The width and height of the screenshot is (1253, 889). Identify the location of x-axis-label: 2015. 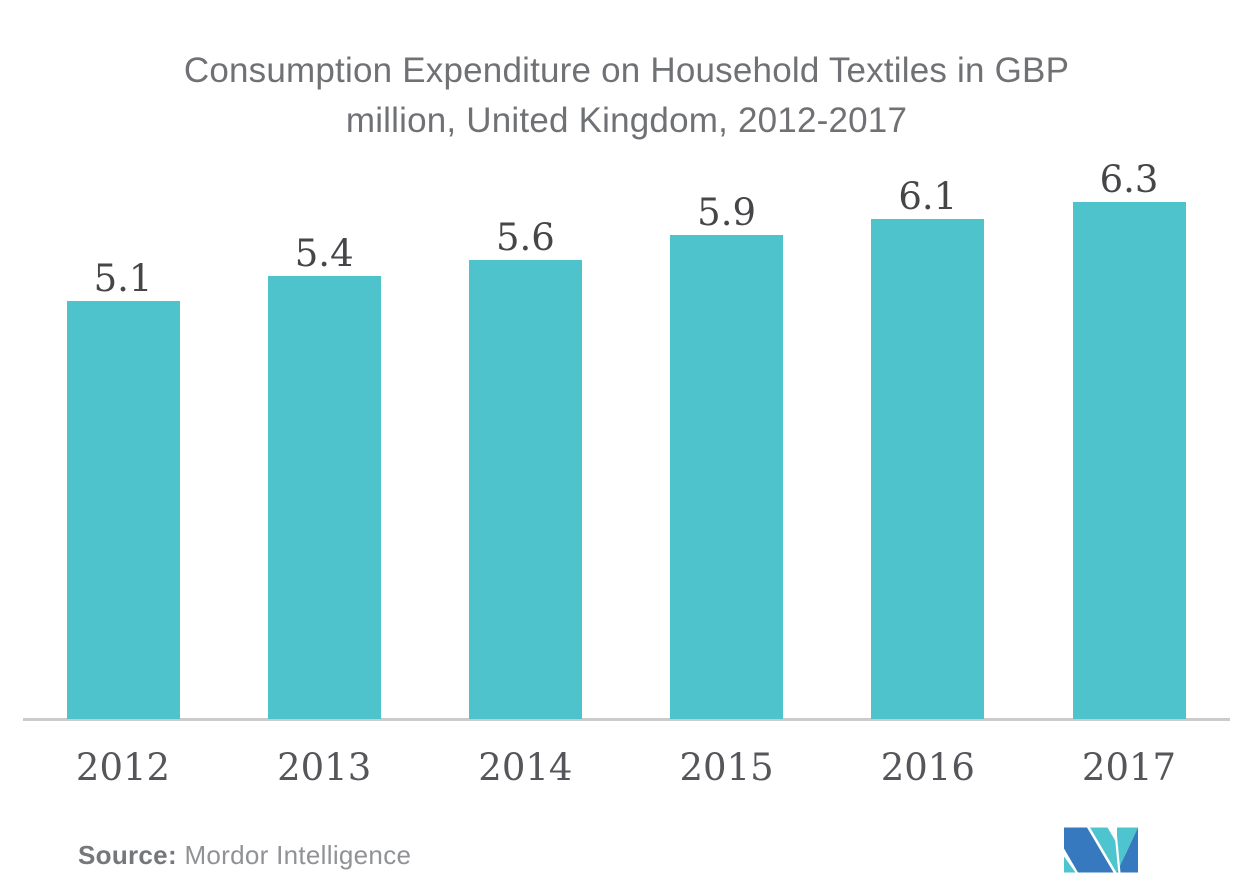
(726, 767).